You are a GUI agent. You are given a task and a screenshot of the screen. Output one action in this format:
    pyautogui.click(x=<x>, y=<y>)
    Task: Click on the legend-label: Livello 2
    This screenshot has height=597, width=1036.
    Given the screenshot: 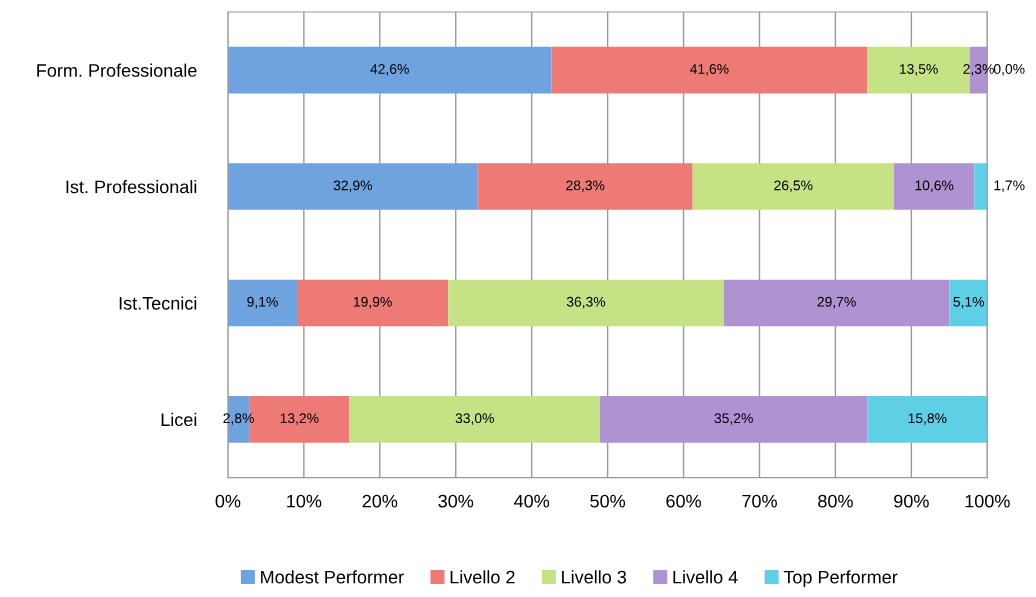 What is the action you would take?
    pyautogui.click(x=482, y=577)
    